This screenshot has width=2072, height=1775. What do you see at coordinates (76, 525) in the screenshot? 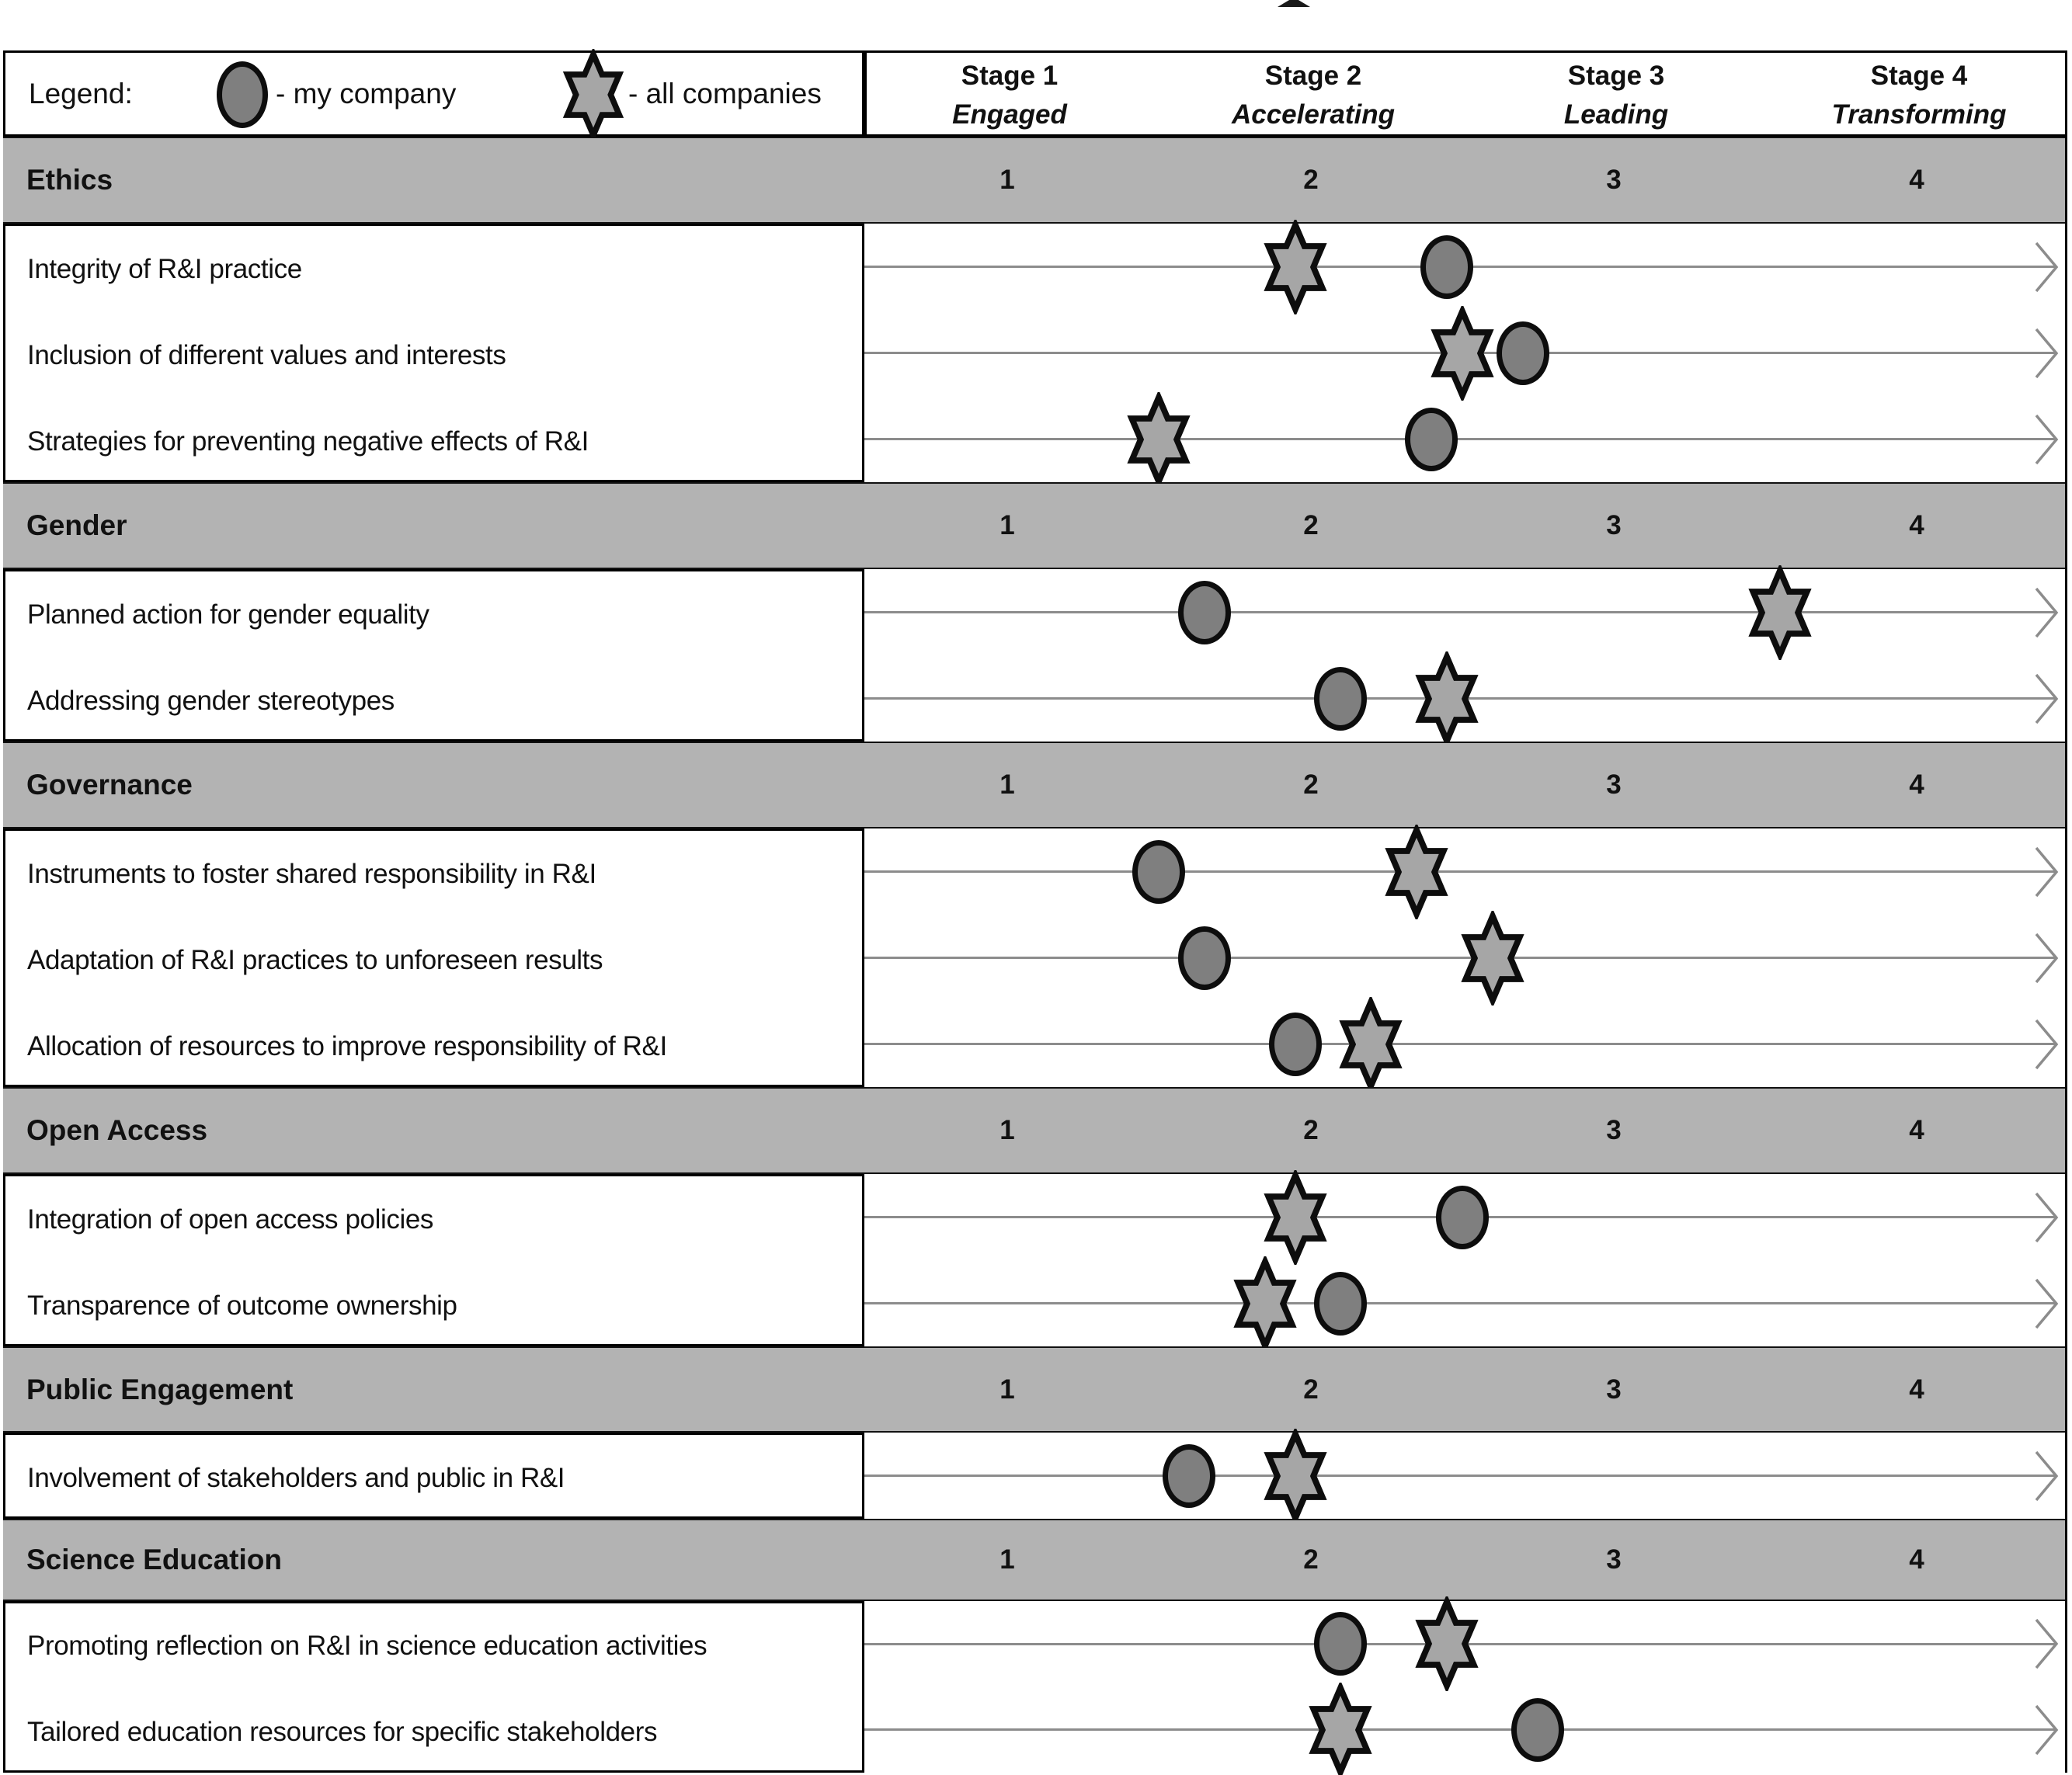
I see `section-title: Gender` at bounding box center [76, 525].